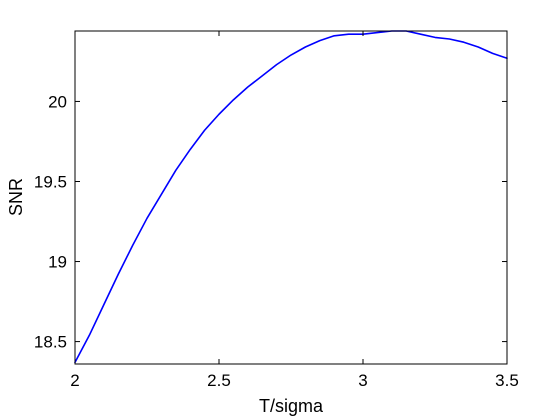  I want to click on y-tick-label: 20, so click(57, 101).